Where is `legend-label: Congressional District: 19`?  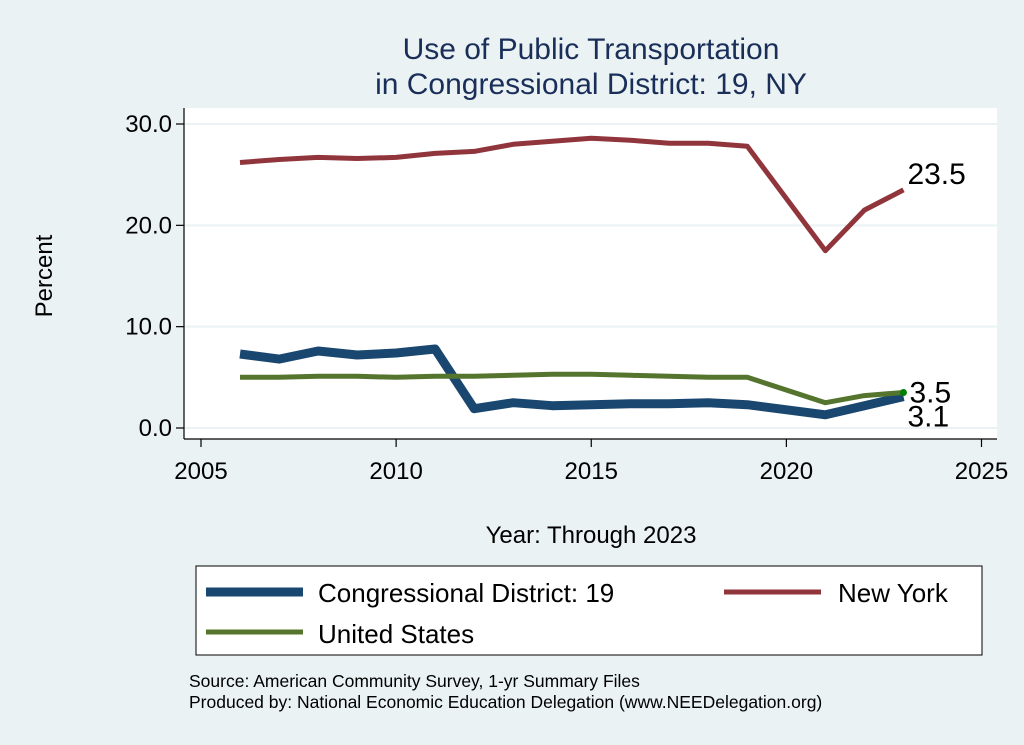 legend-label: Congressional District: 19 is located at coordinates (466, 593).